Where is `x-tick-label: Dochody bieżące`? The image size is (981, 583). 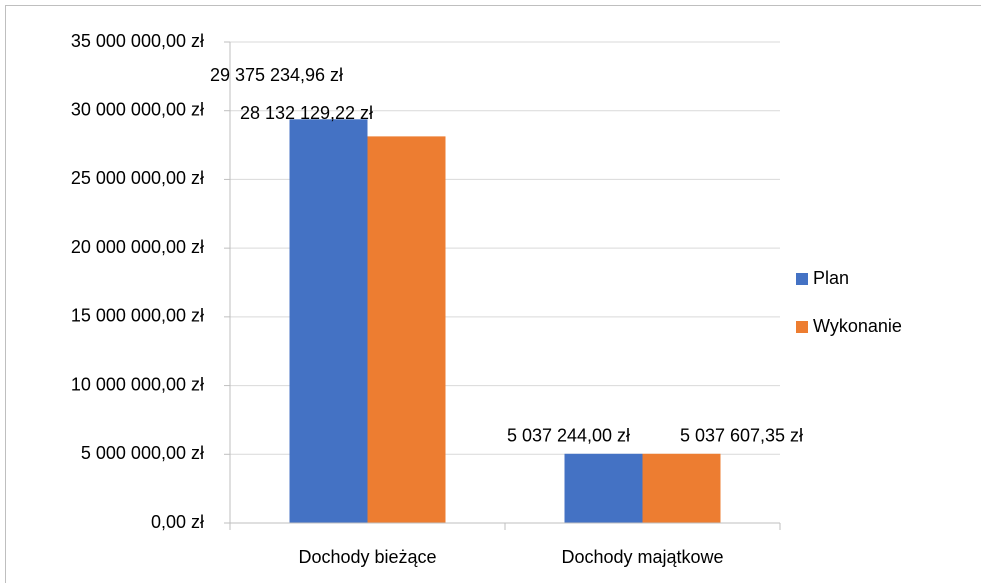
x-tick-label: Dochody bieżące is located at coordinates (367, 557).